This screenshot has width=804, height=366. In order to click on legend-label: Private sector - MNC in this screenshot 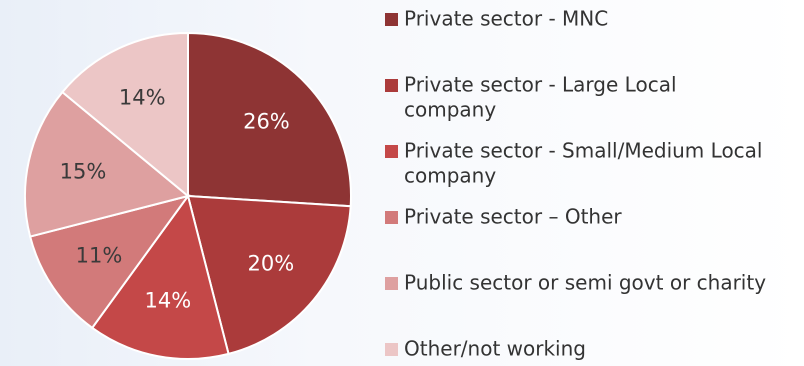, I will do `click(506, 19)`.